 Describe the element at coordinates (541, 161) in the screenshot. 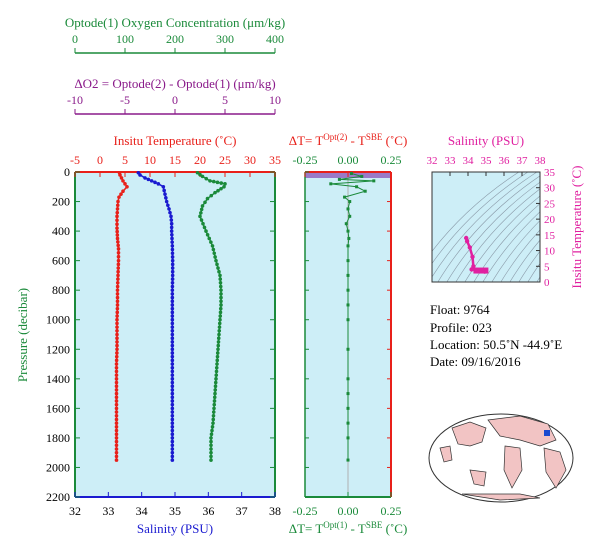

I see `ts-salinity-tick-label: 38` at that location.